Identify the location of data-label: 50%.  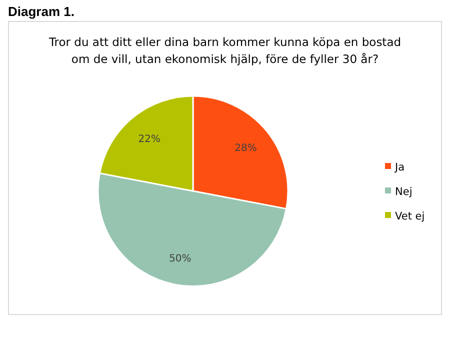
(180, 259).